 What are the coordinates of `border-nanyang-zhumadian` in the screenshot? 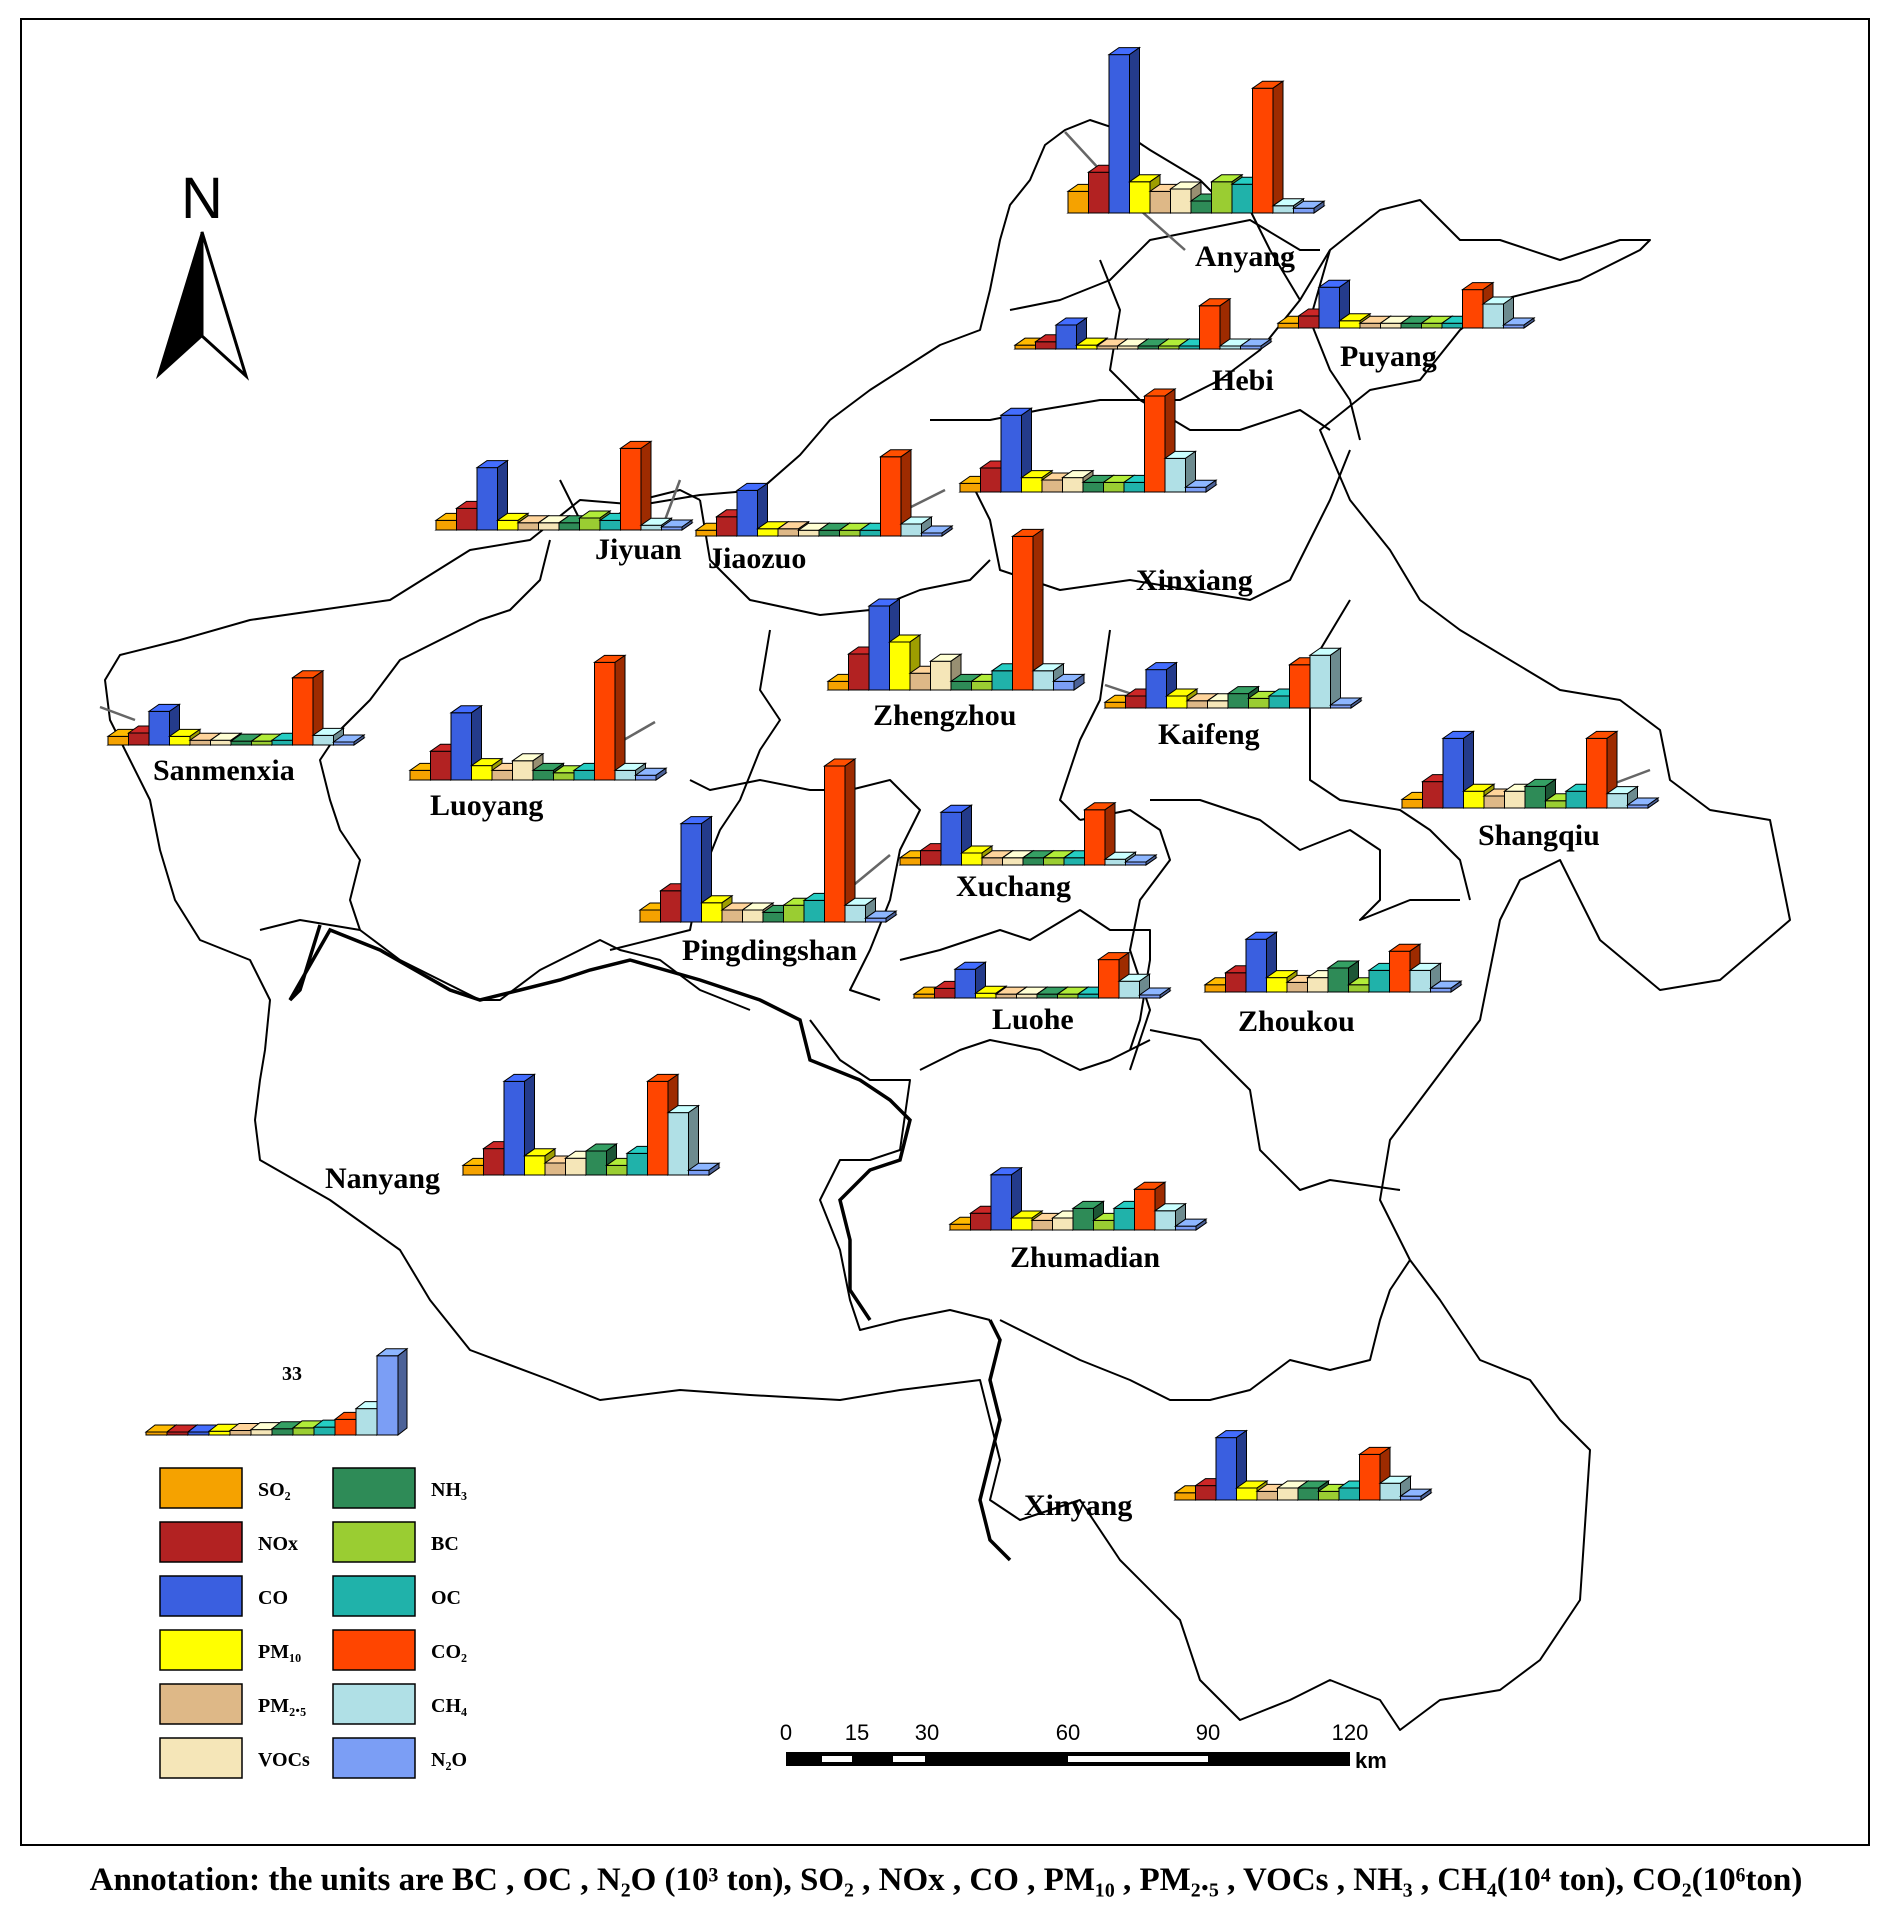 It's located at (900, 1175).